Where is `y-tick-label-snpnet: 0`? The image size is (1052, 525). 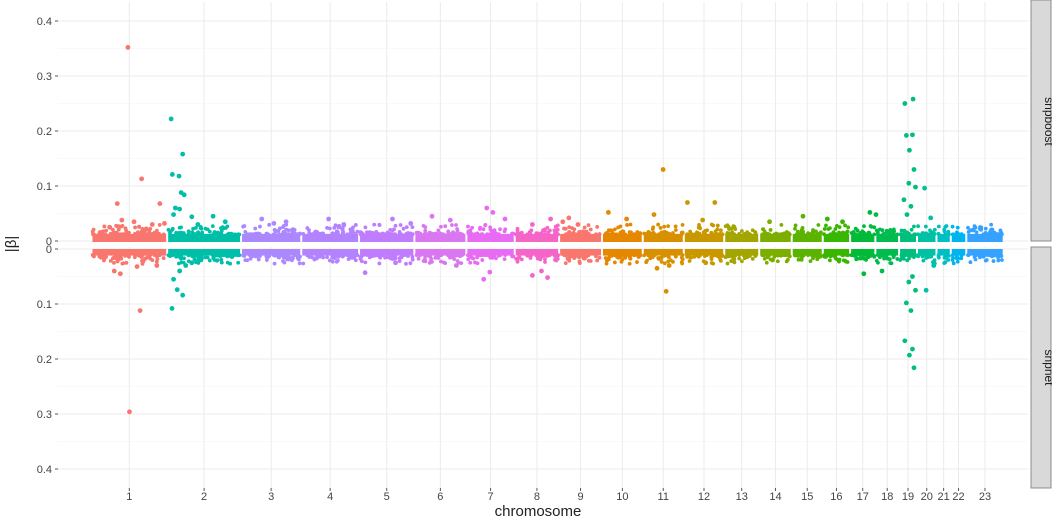 y-tick-label-snpnet: 0 is located at coordinates (49, 250).